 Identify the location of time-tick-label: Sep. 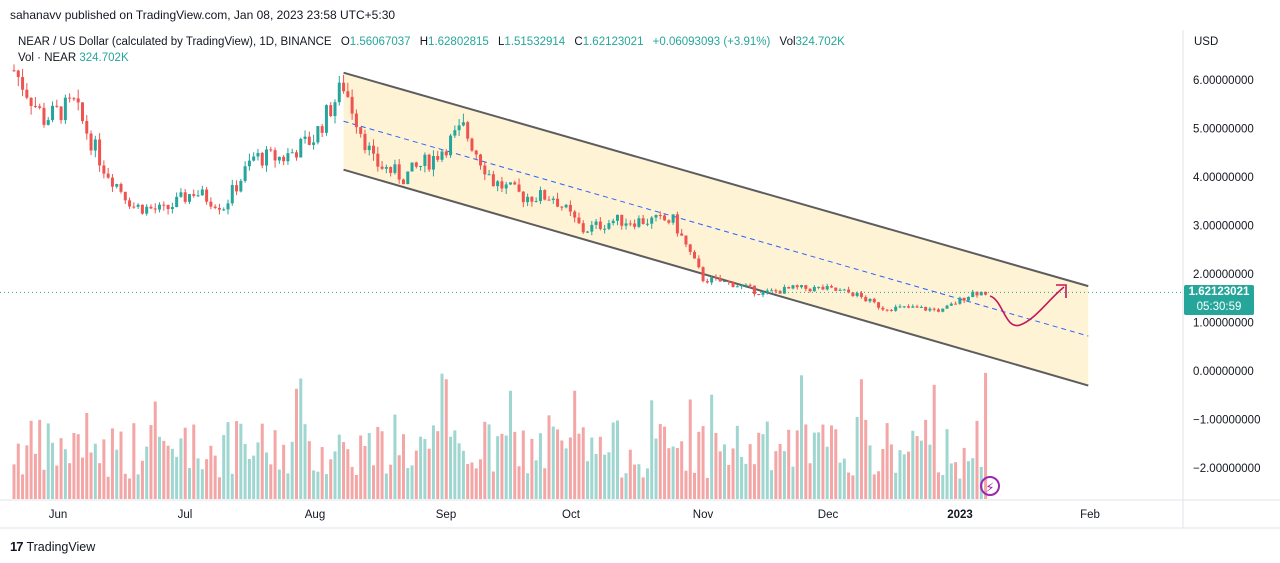
(446, 515).